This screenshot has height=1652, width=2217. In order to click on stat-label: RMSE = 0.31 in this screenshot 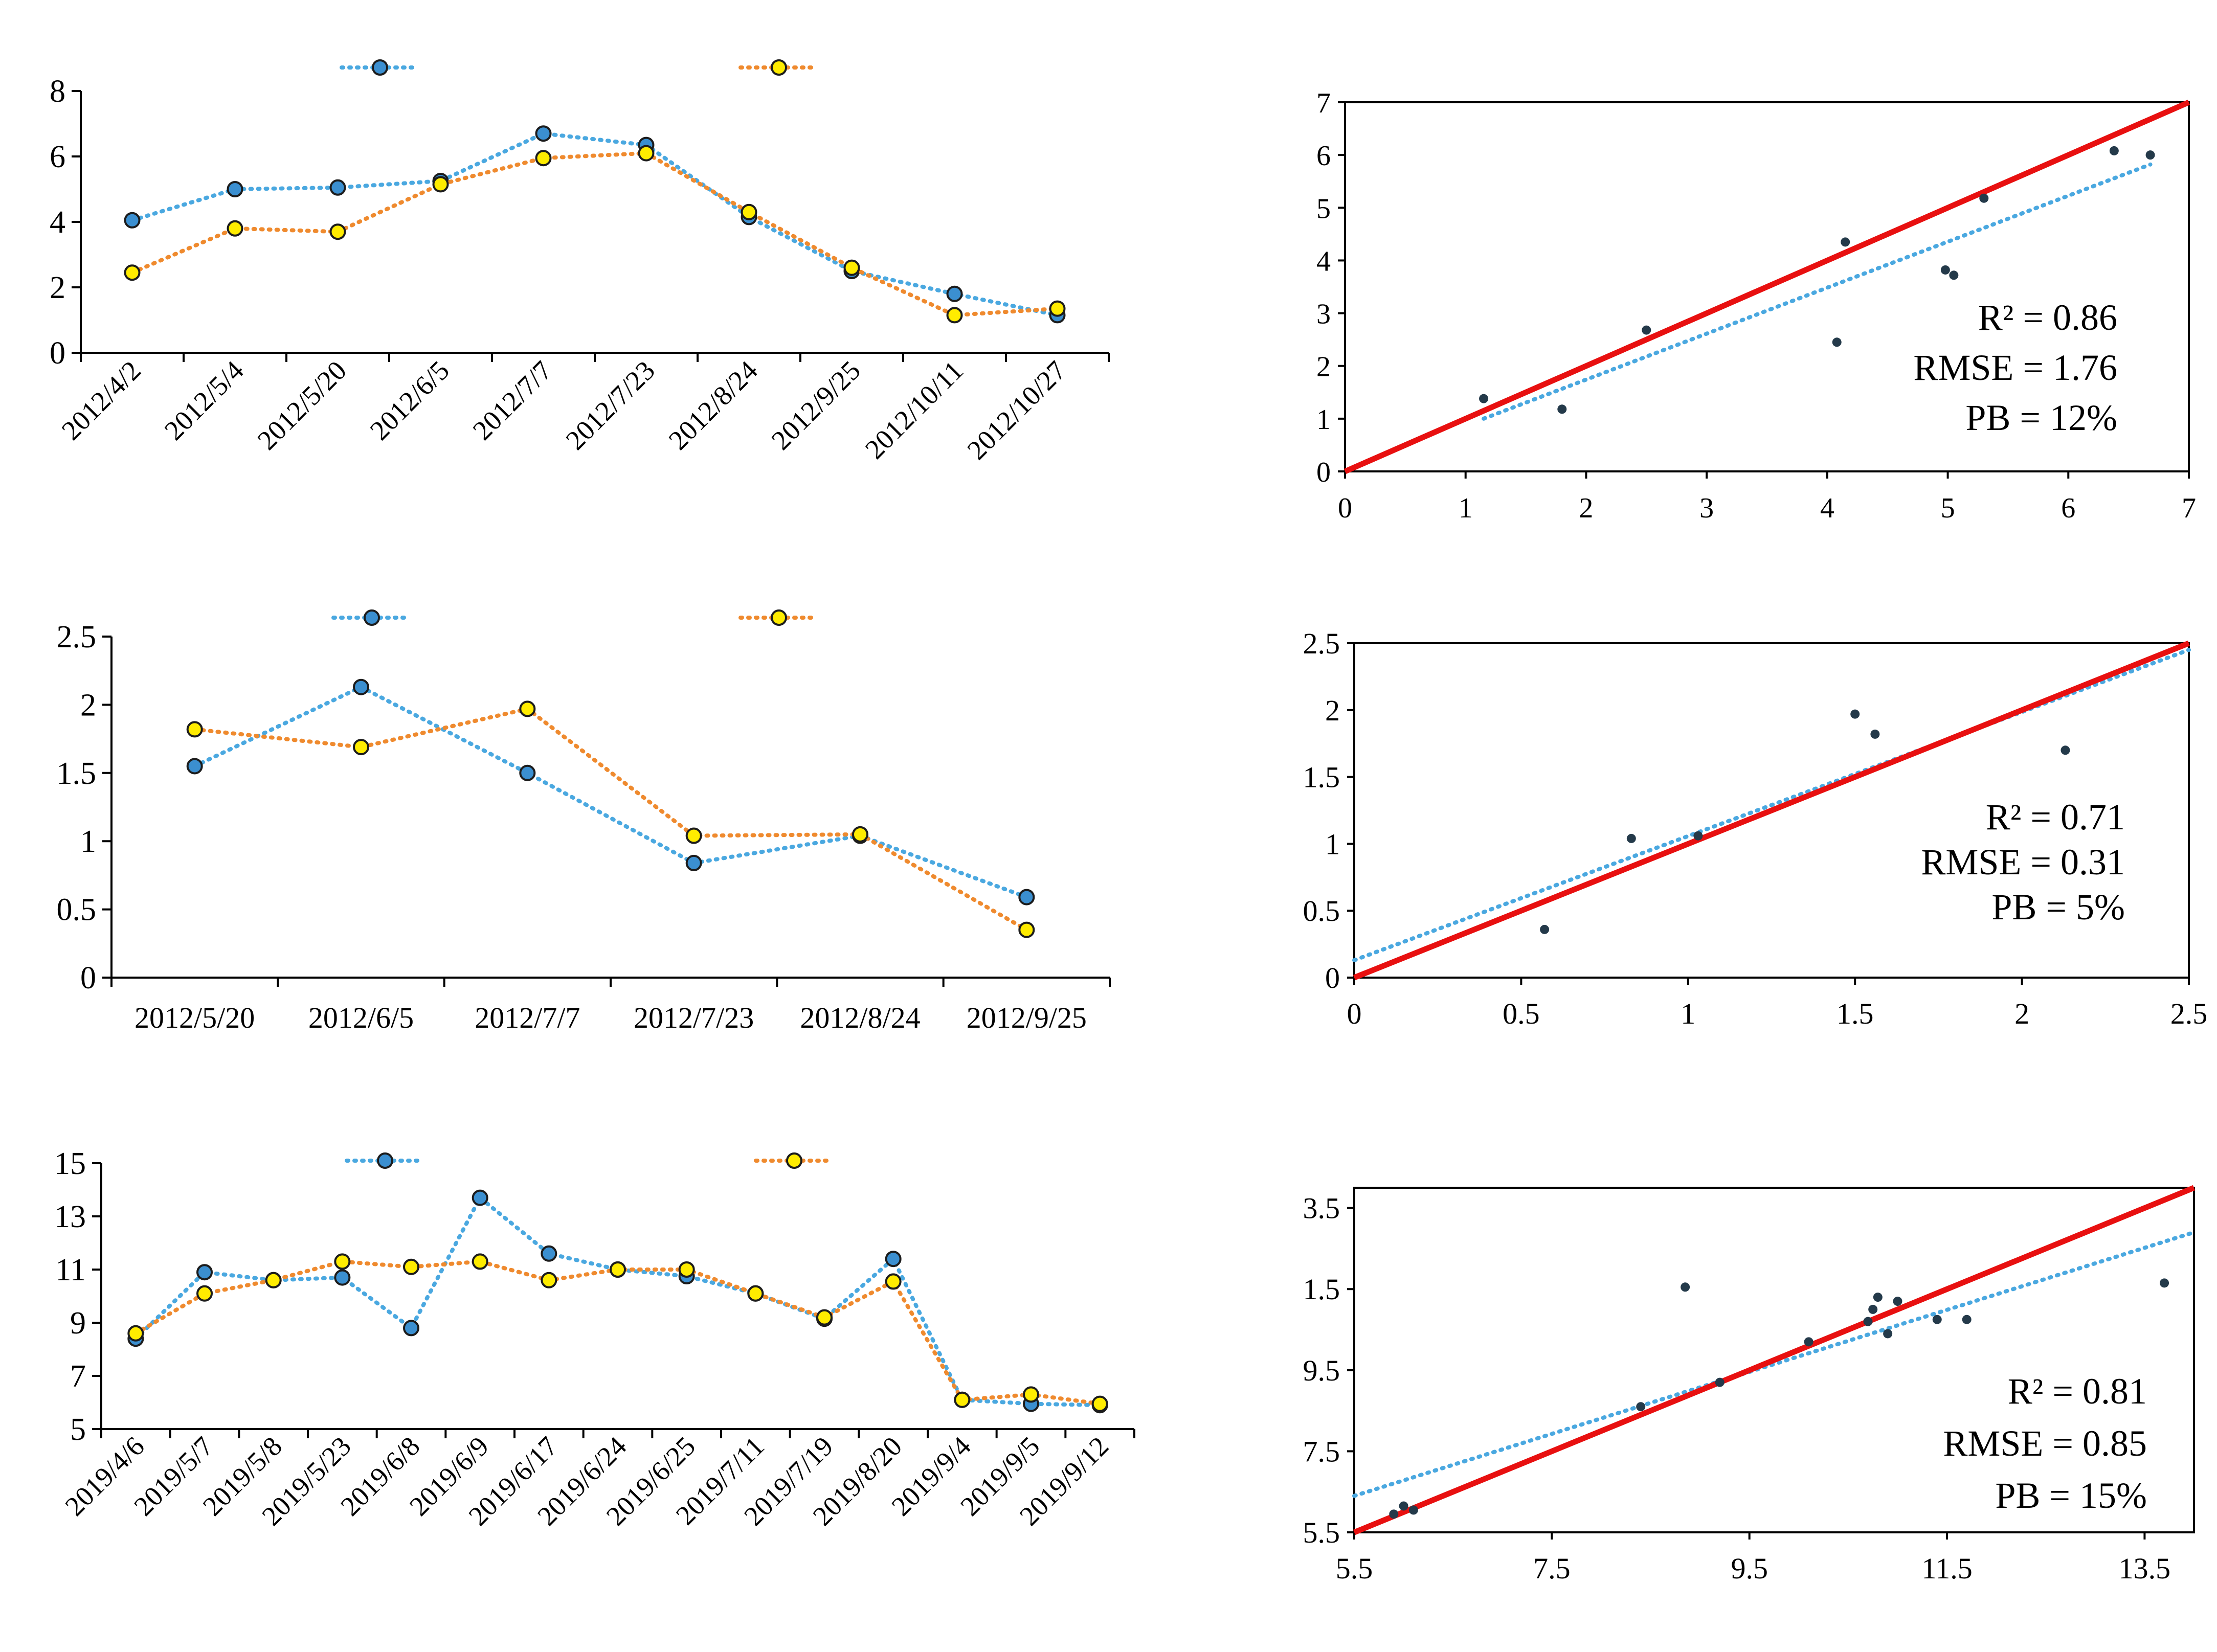, I will do `click(2023, 862)`.